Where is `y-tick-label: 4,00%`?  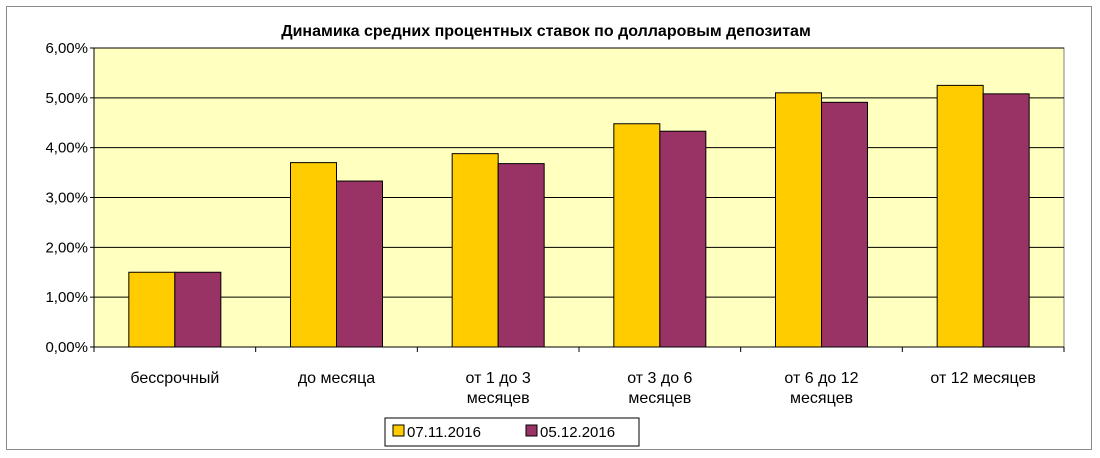 y-tick-label: 4,00% is located at coordinates (66, 148).